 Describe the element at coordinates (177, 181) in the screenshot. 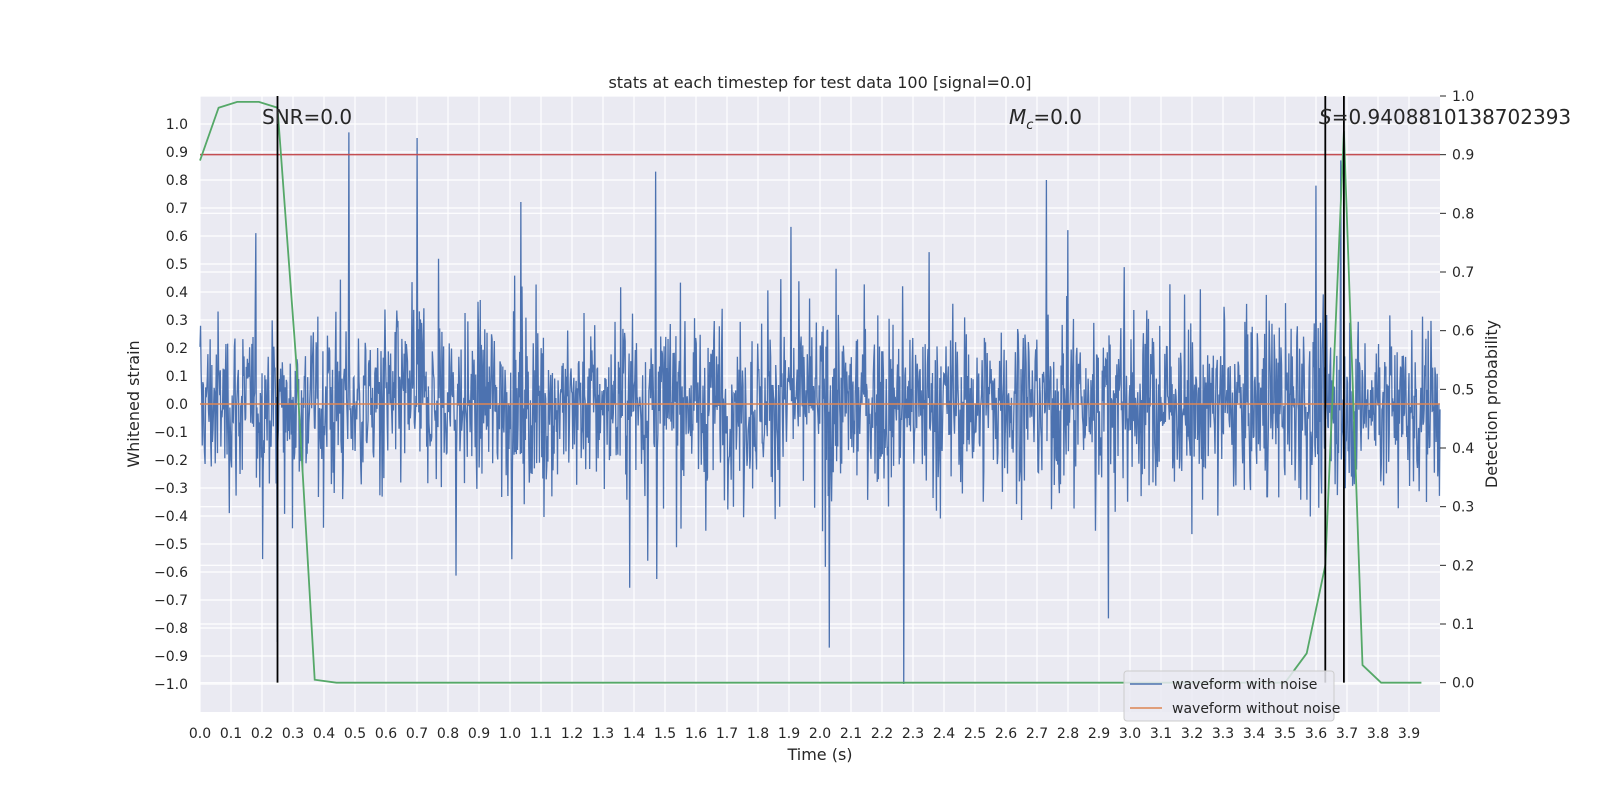

I see `y-tick-label: 0.8` at that location.